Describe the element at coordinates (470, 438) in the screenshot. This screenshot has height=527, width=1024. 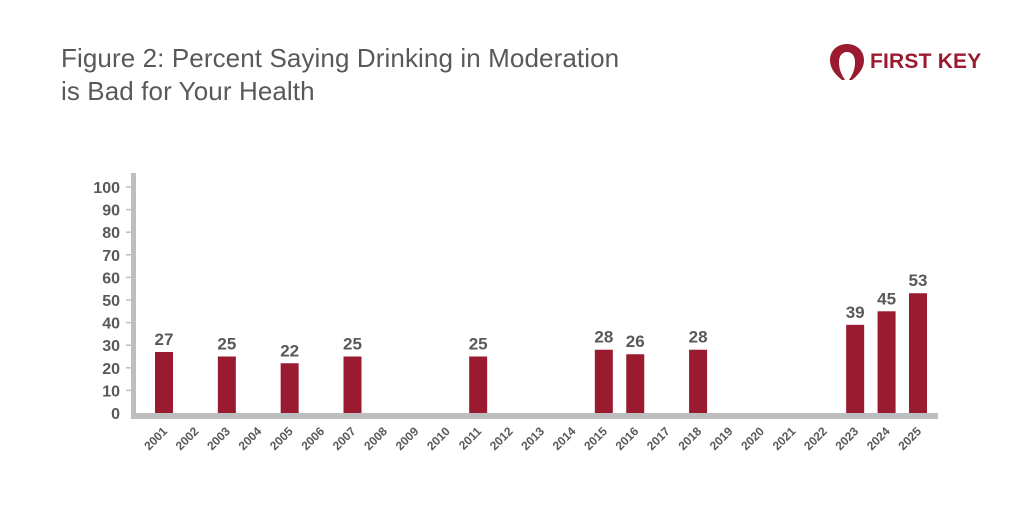
I see `x-tick-label: 2011` at that location.